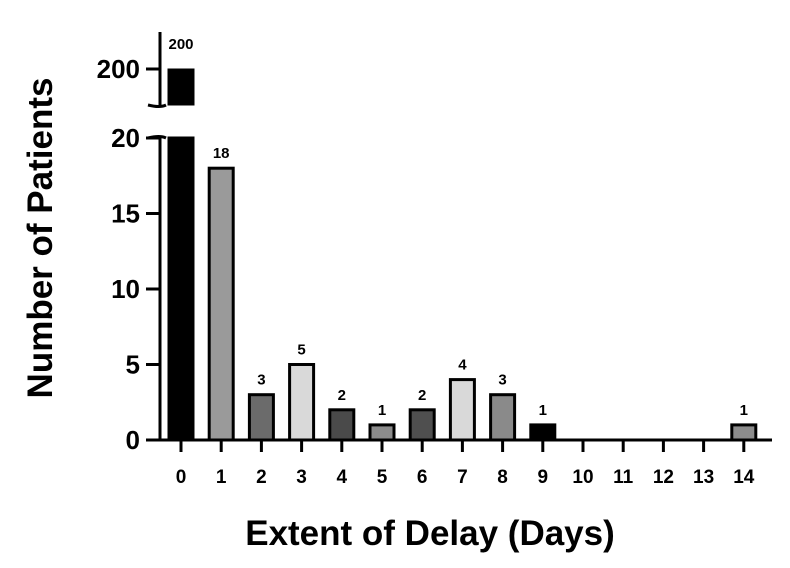 The height and width of the screenshot is (568, 790). Describe the element at coordinates (125, 289) in the screenshot. I see `y-tick-label: 10` at that location.